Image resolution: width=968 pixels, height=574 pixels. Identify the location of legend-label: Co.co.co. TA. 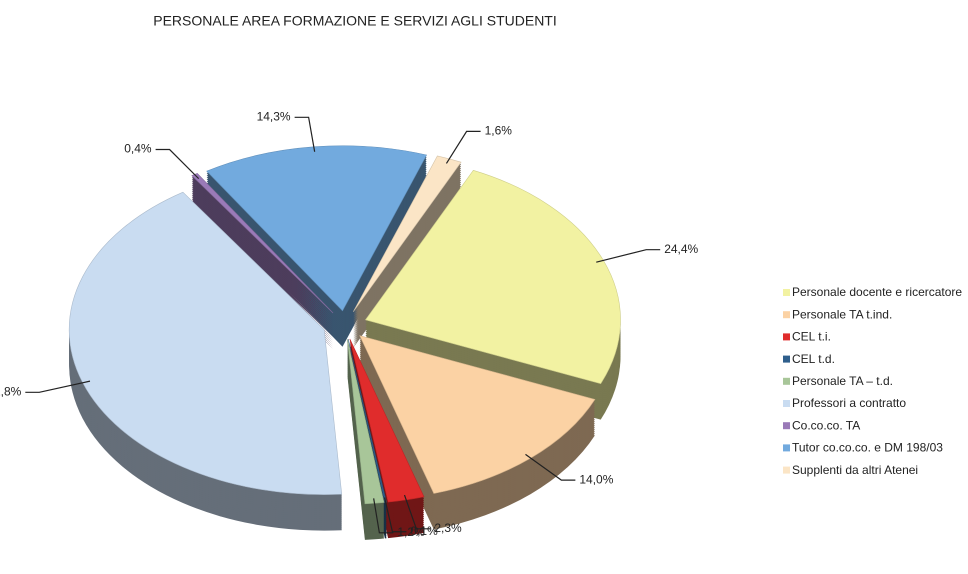
(826, 425).